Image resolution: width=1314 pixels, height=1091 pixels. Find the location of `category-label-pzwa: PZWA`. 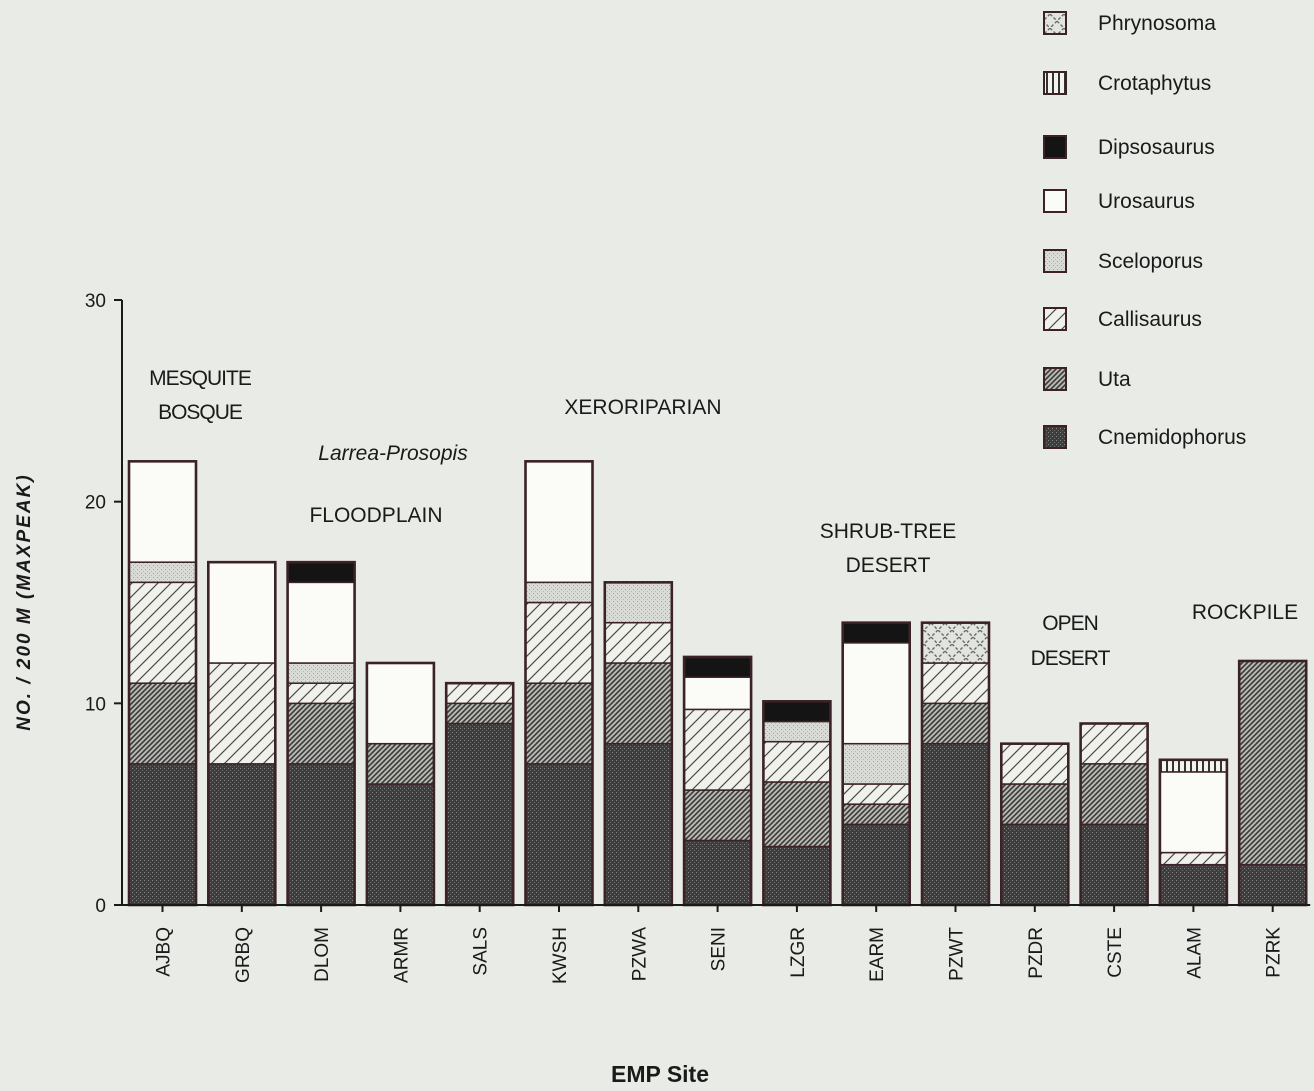

category-label-pzwa: PZWA is located at coordinates (639, 954).